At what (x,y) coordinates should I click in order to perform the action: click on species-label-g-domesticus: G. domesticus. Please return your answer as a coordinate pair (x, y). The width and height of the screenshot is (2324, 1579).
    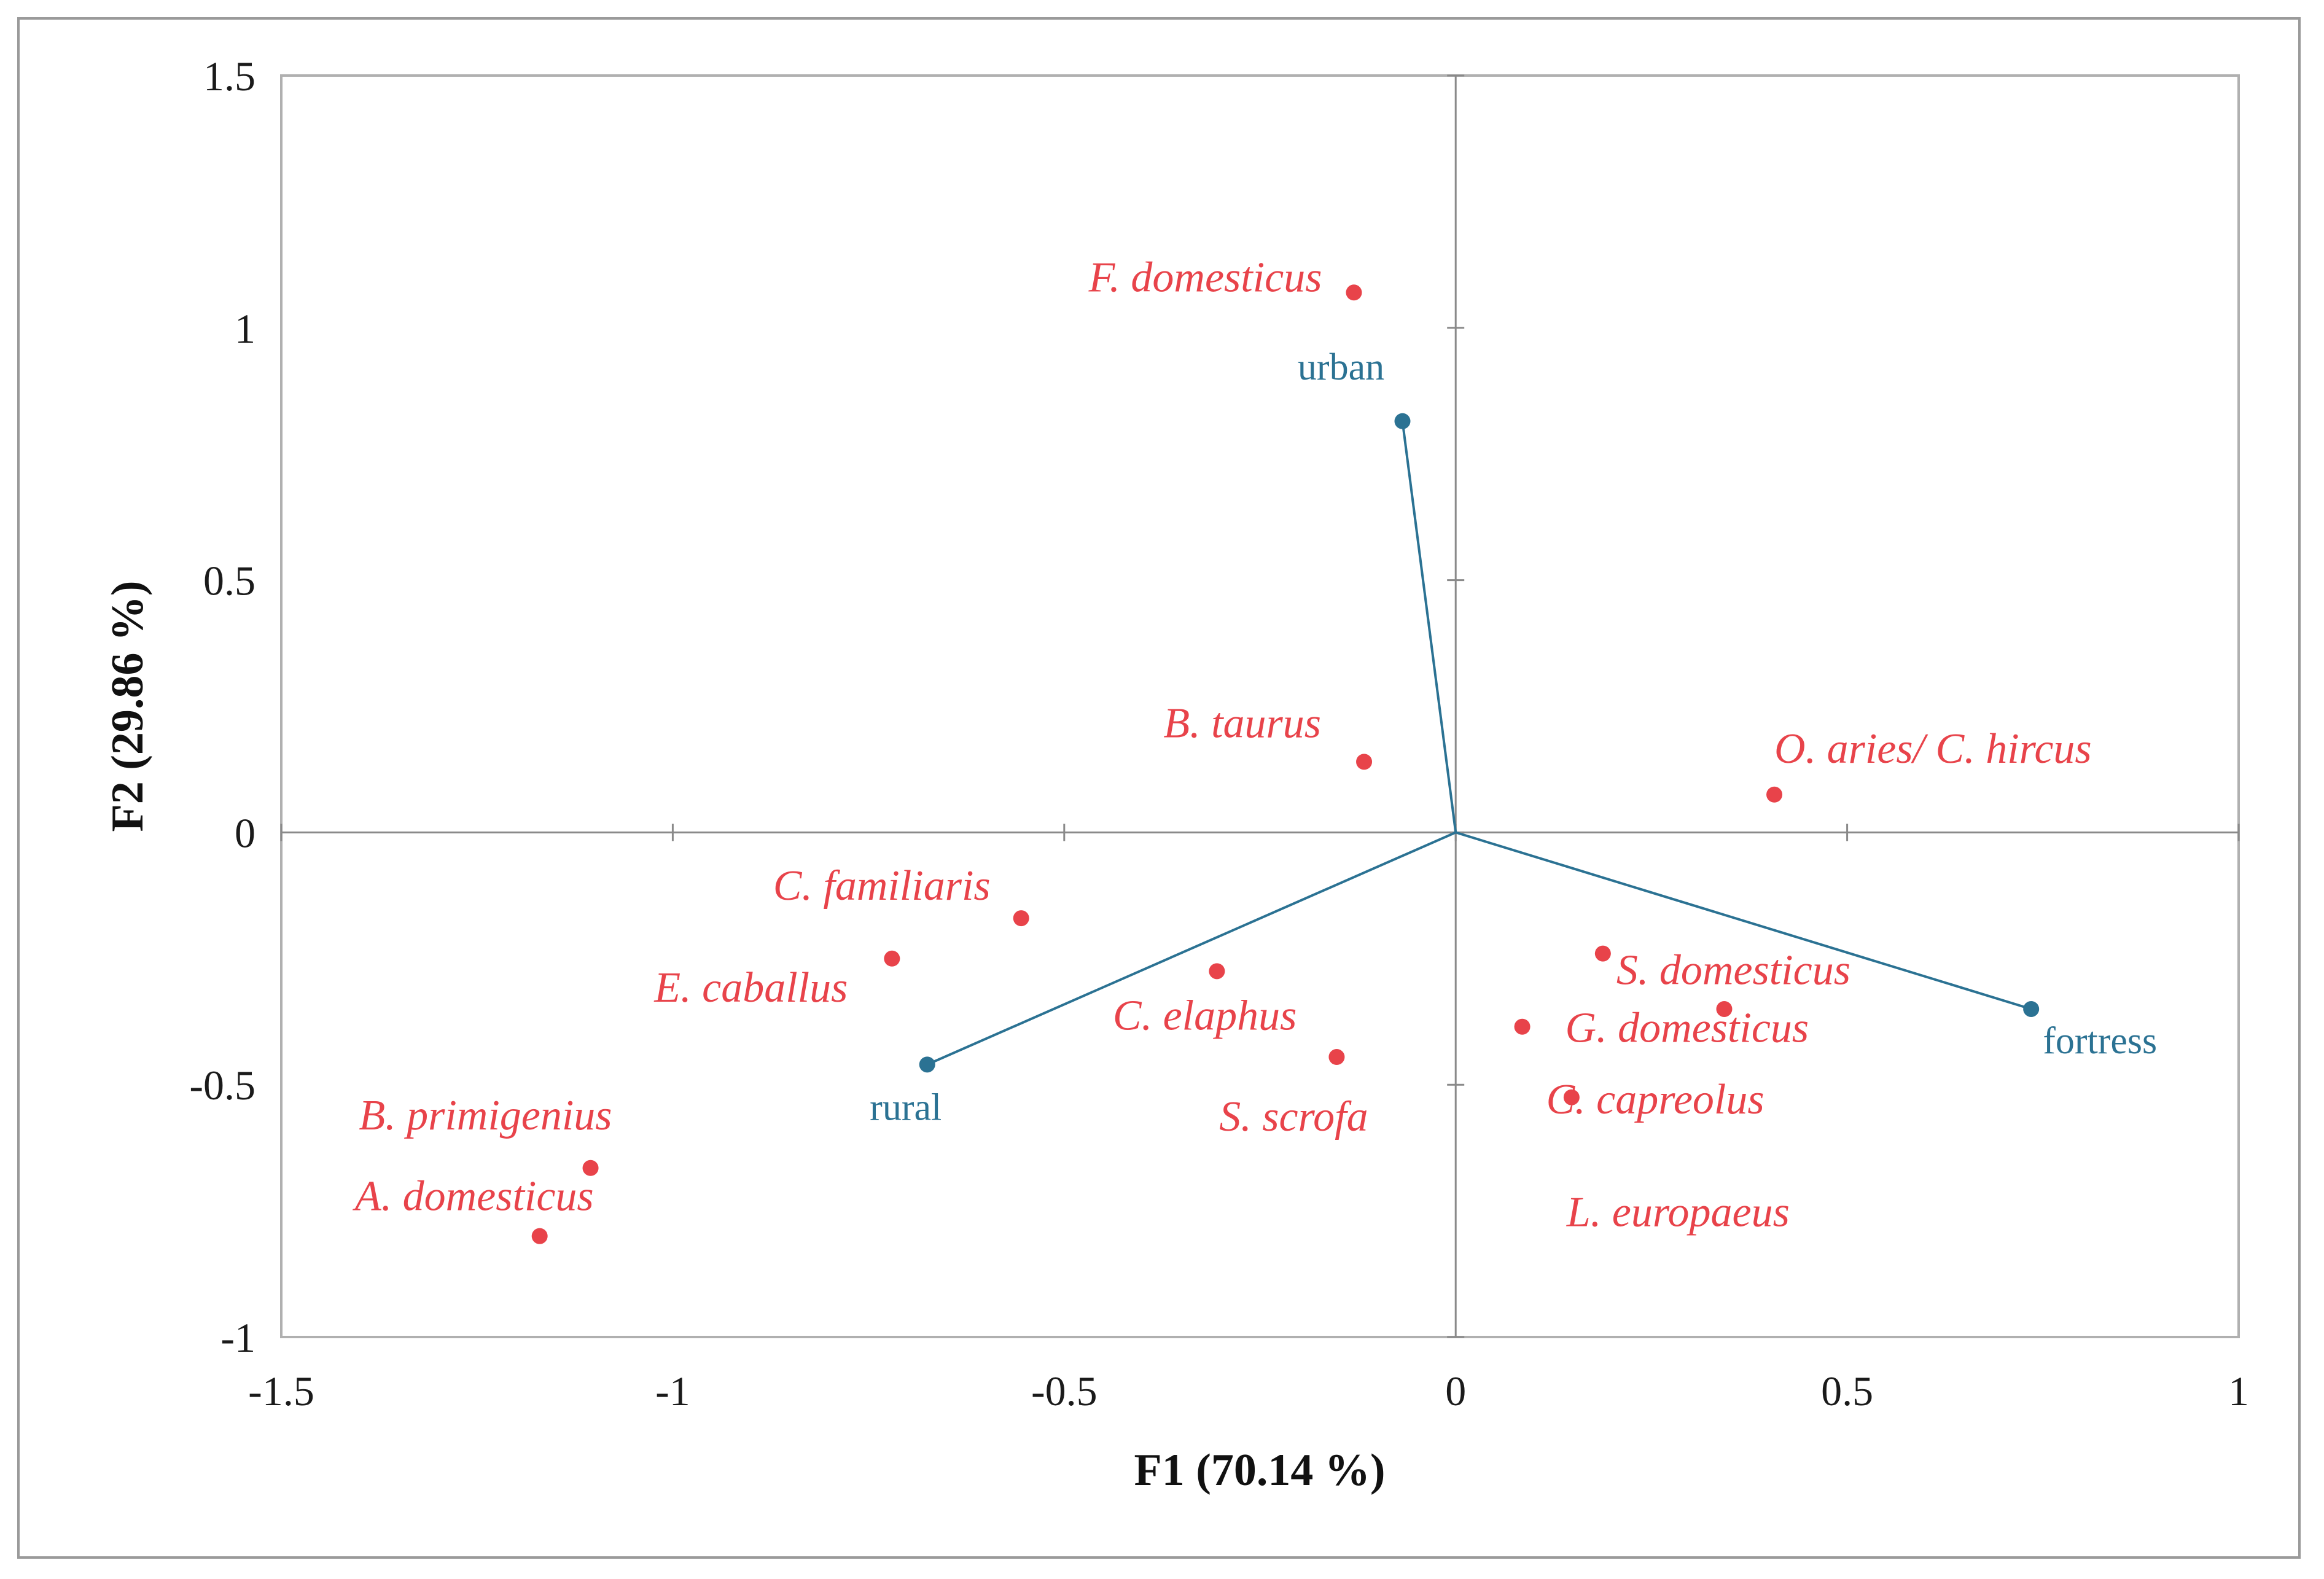
    Looking at the image, I should click on (1687, 1028).